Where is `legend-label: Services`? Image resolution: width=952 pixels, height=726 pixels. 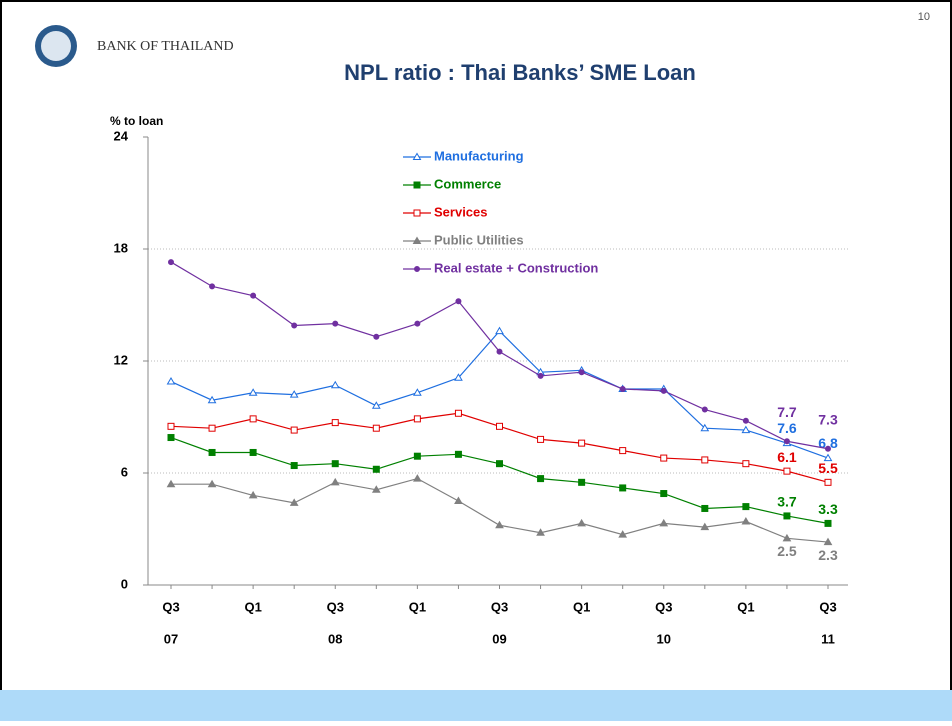
legend-label: Services is located at coordinates (461, 211).